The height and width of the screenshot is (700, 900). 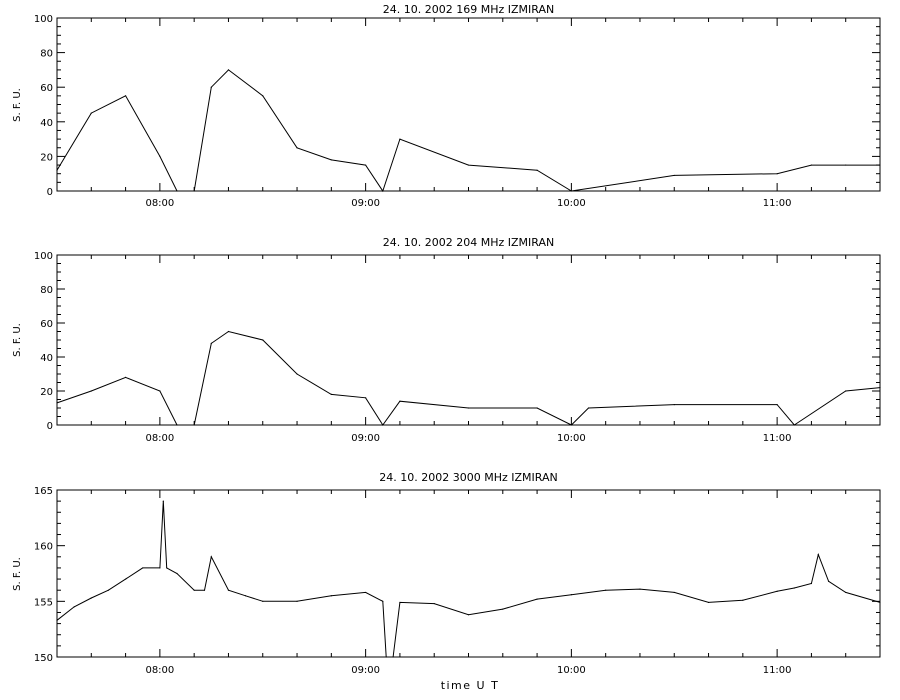 I want to click on y-tick-label: 150, so click(x=43, y=658).